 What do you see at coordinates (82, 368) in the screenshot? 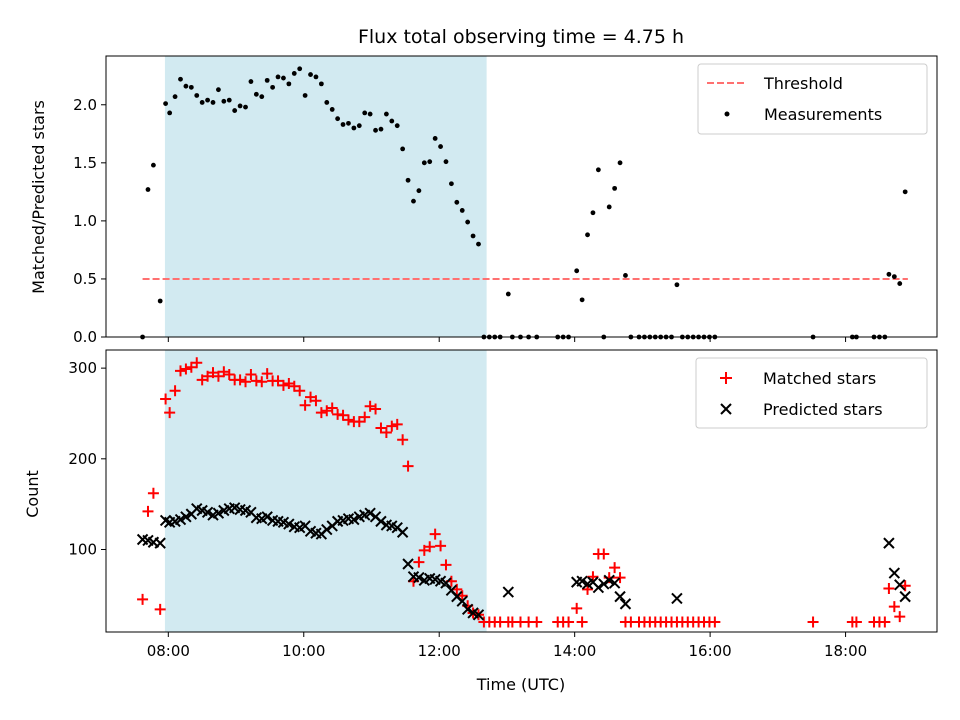
I see `y-tick-label: 300` at bounding box center [82, 368].